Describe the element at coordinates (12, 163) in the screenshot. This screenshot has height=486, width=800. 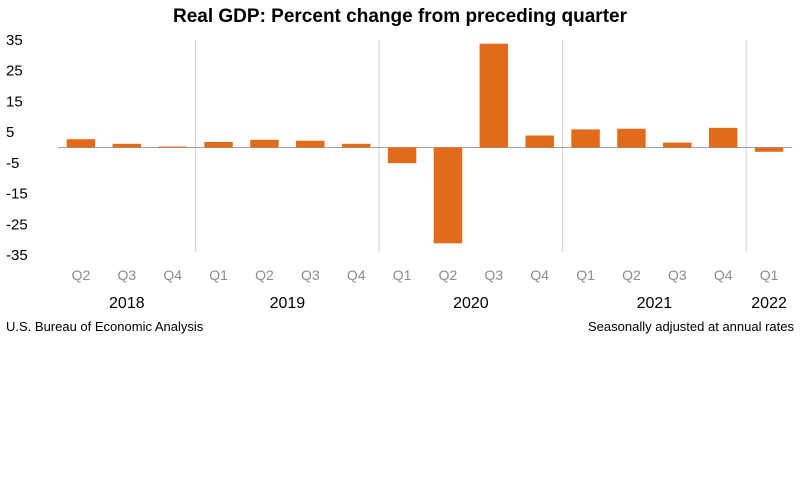
I see `y-tick-label: -5` at that location.